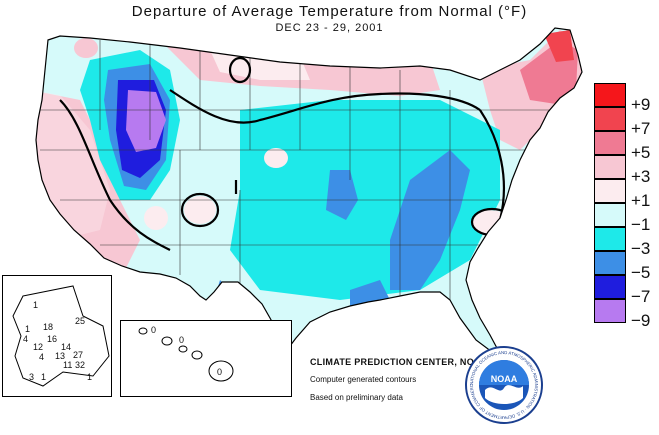 The width and height of the screenshot is (659, 435). I want to click on hawaii-inset: 0 0 0, so click(206, 358).